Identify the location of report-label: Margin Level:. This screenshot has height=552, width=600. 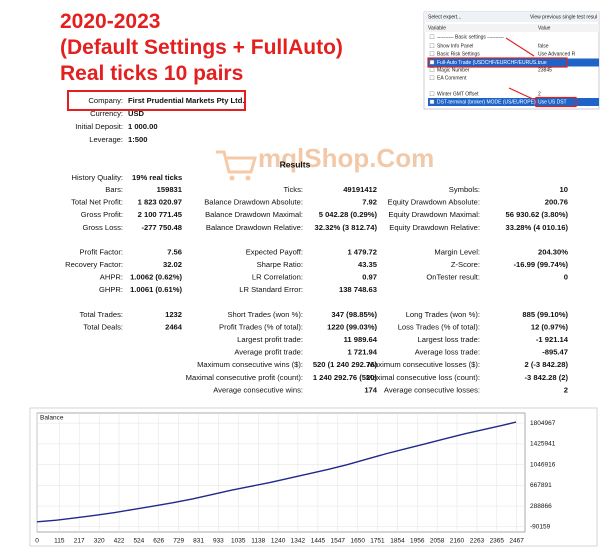
(457, 251).